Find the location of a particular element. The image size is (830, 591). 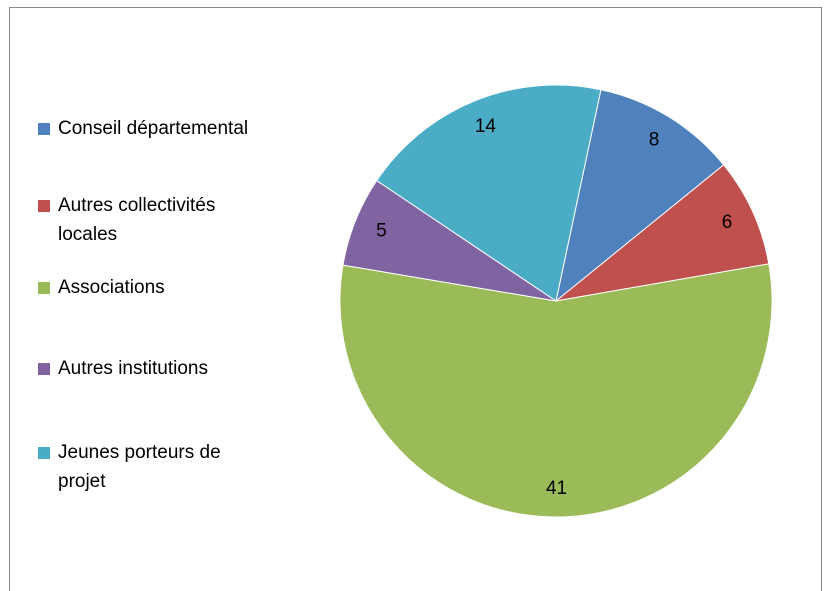

legend-label: Jeunes porteurs de projet is located at coordinates (139, 467).